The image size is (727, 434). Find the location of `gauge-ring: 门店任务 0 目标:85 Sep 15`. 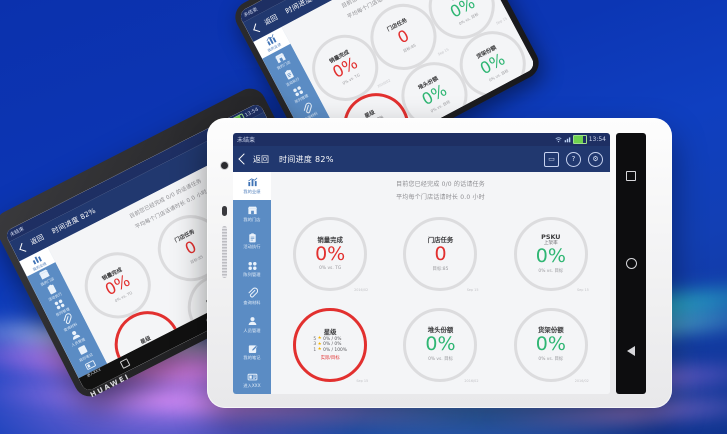

gauge-ring: 门店任务 0 目标:85 Sep 15 is located at coordinates (441, 255).